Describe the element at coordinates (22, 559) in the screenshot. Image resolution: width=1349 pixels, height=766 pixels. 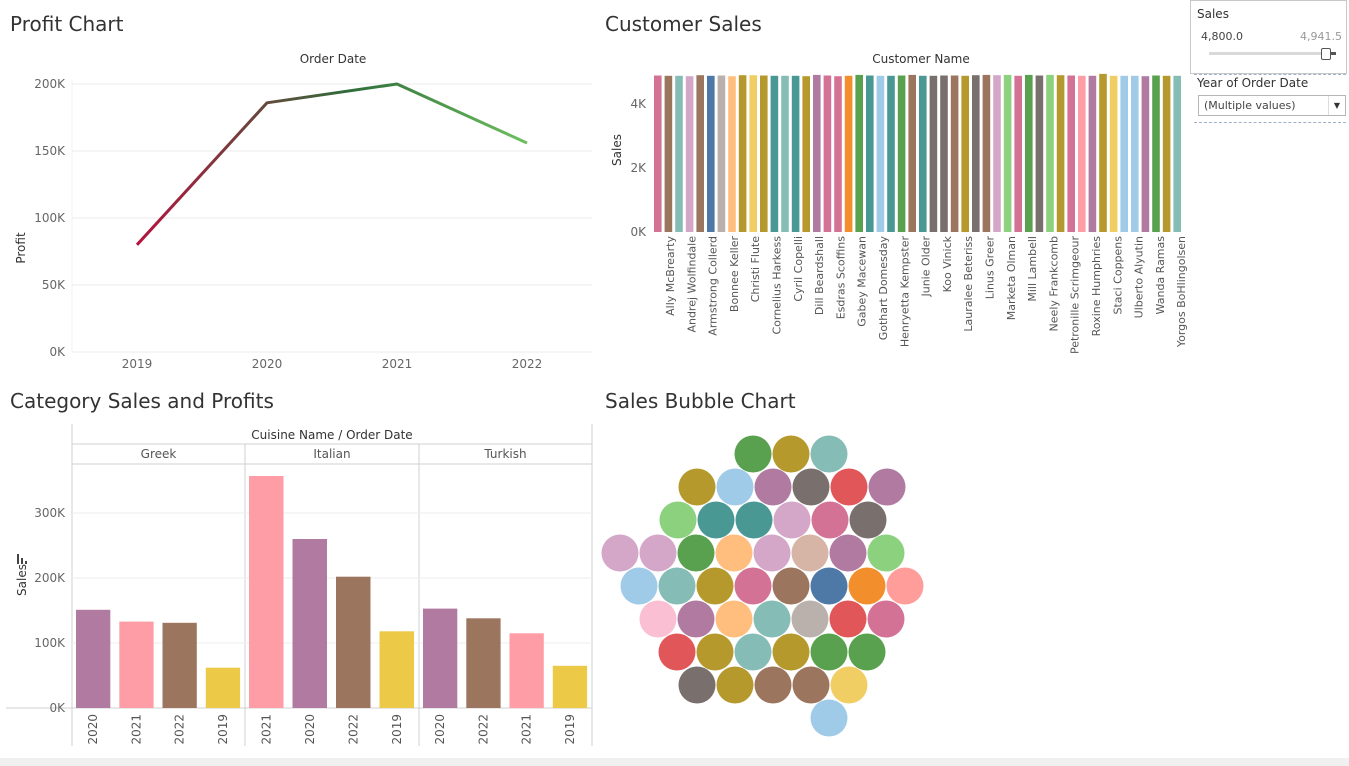
I see `sort-icon` at that location.